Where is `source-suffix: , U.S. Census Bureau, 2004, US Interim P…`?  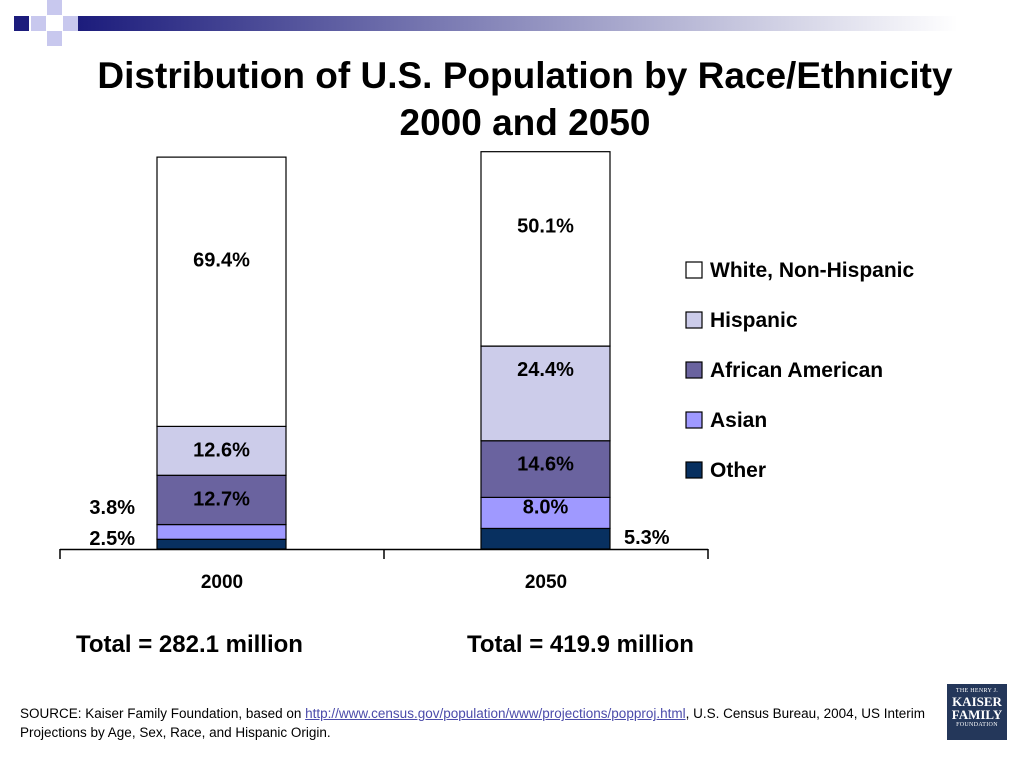
source-suffix: , U.S. Census Bureau, 2004, US Interim P… is located at coordinates (472, 723).